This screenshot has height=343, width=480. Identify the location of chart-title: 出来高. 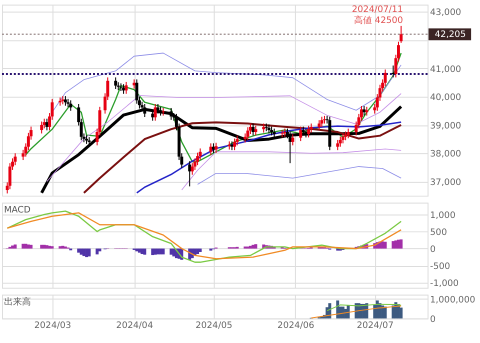
(17, 302).